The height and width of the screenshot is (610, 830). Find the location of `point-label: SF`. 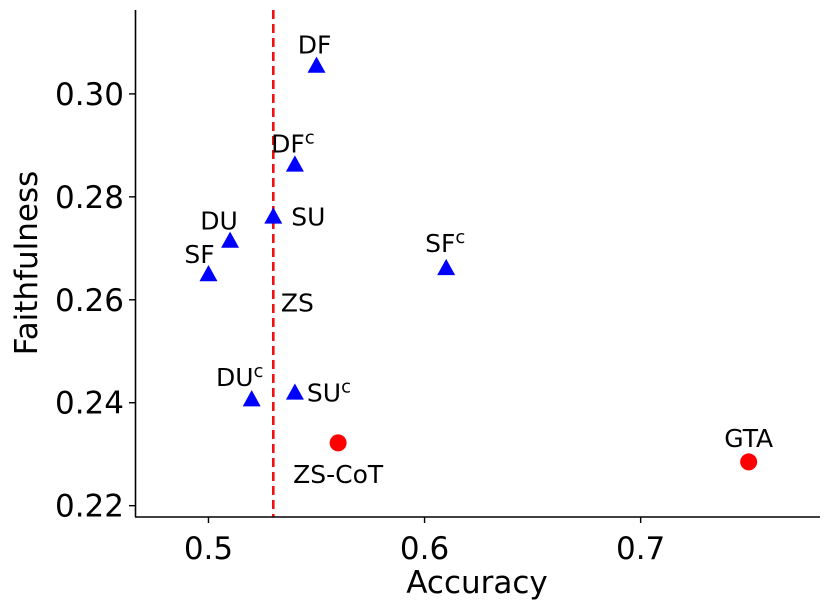

point-label: SF is located at coordinates (199, 254).